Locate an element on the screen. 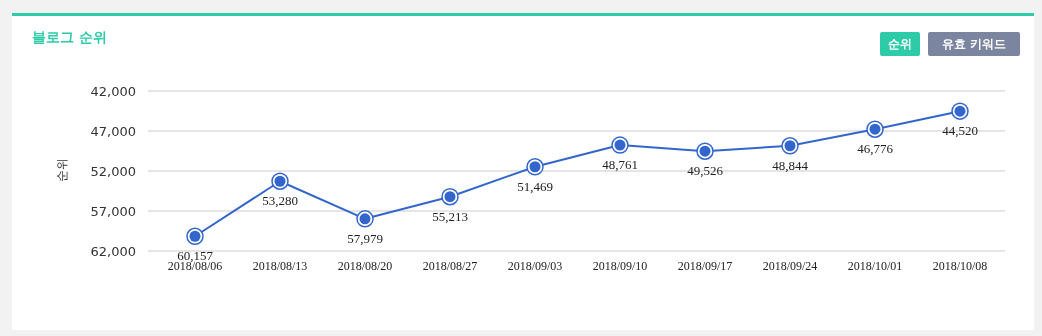 The image size is (1042, 336). data-label: 55,213 is located at coordinates (450, 216).